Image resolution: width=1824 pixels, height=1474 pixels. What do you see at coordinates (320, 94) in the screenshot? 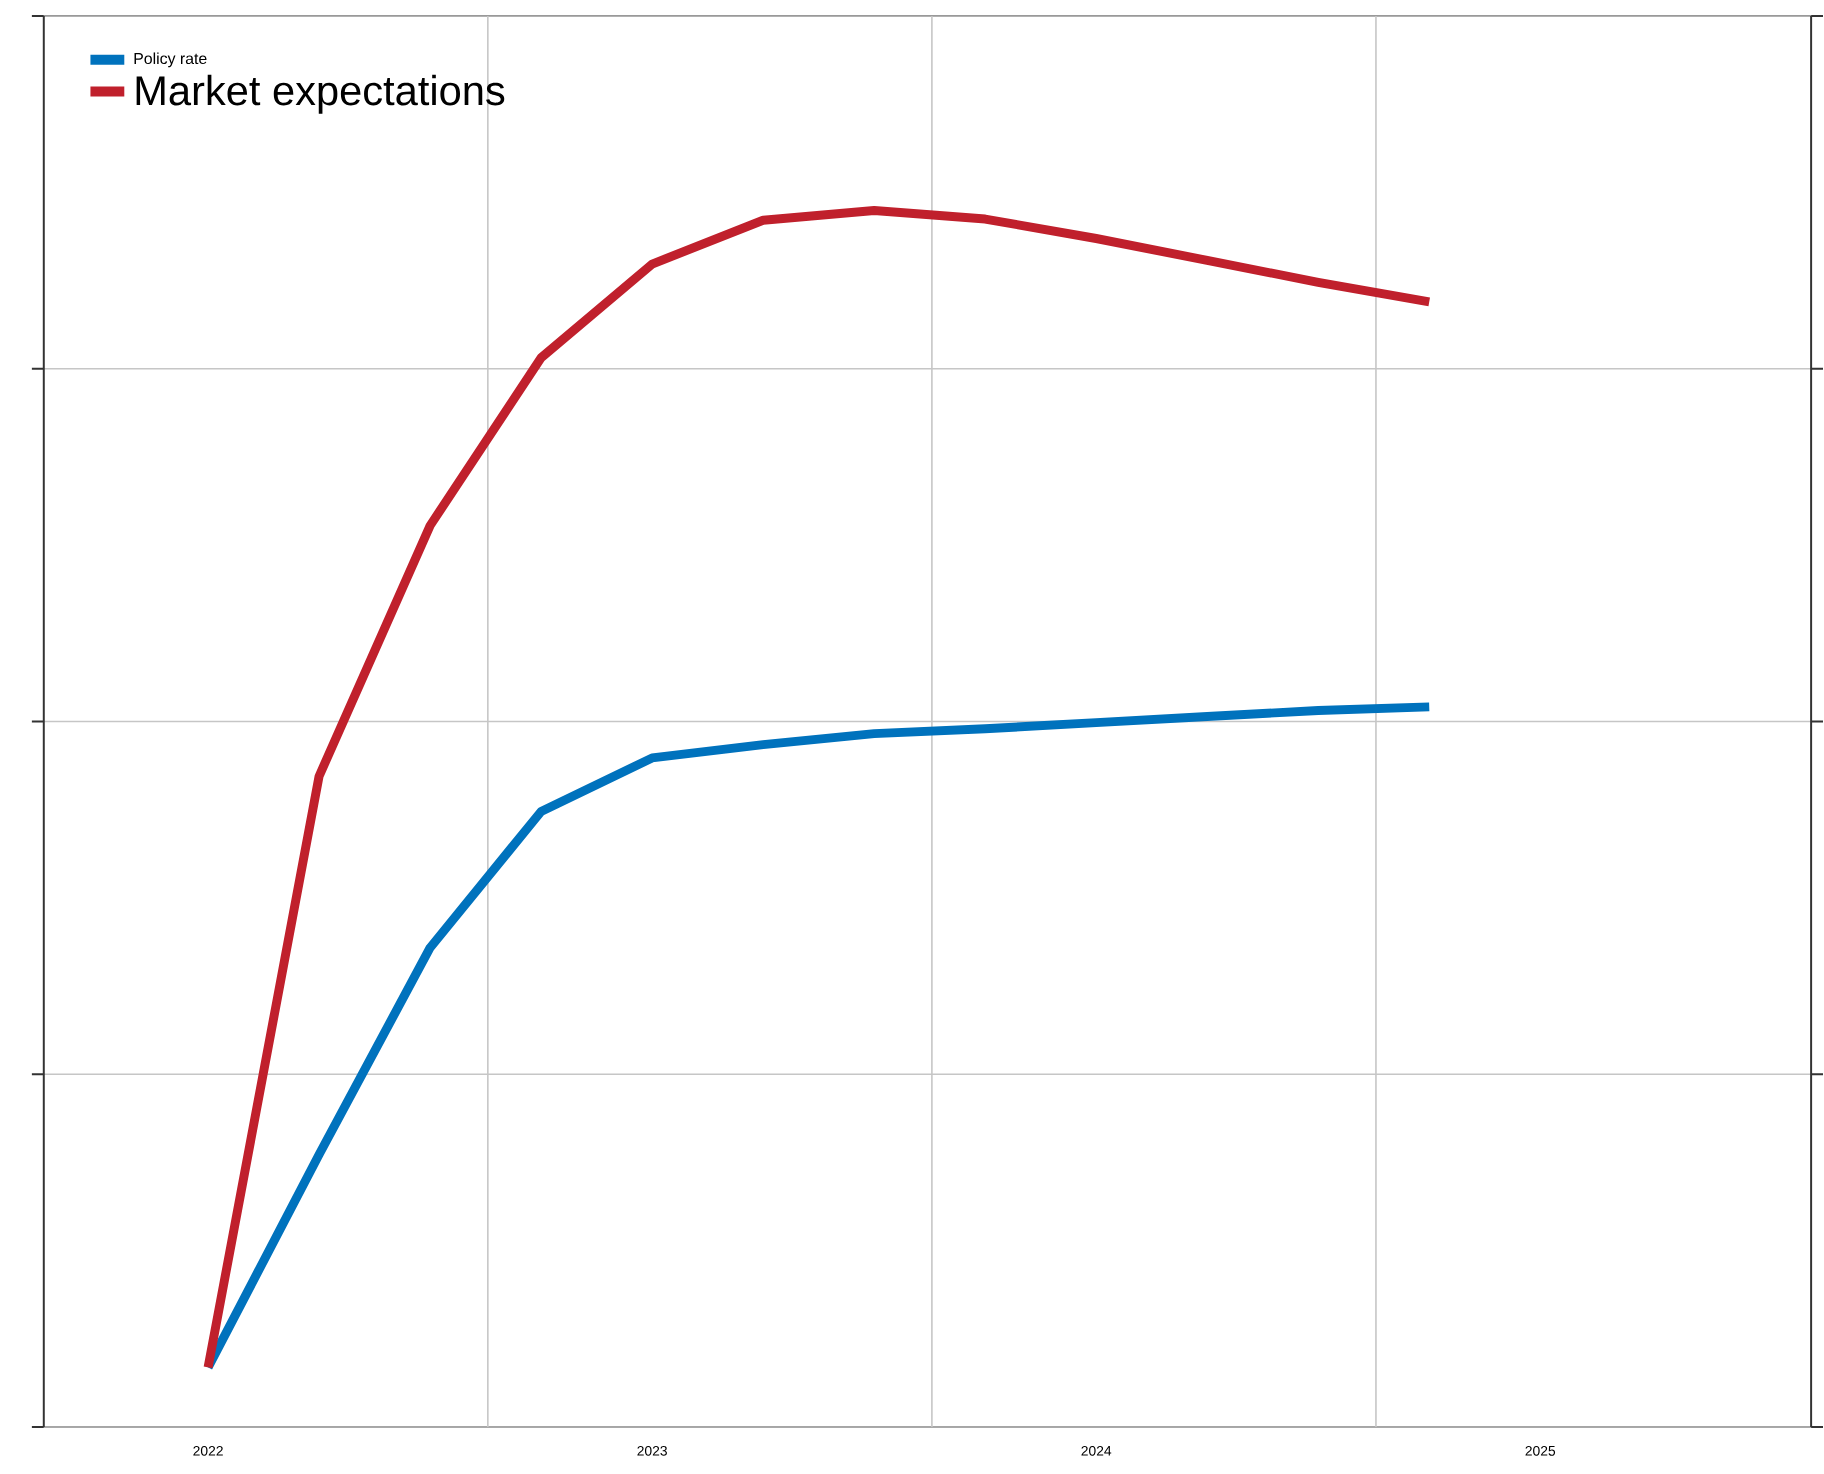
I see `legend-label: Market expectations` at bounding box center [320, 94].